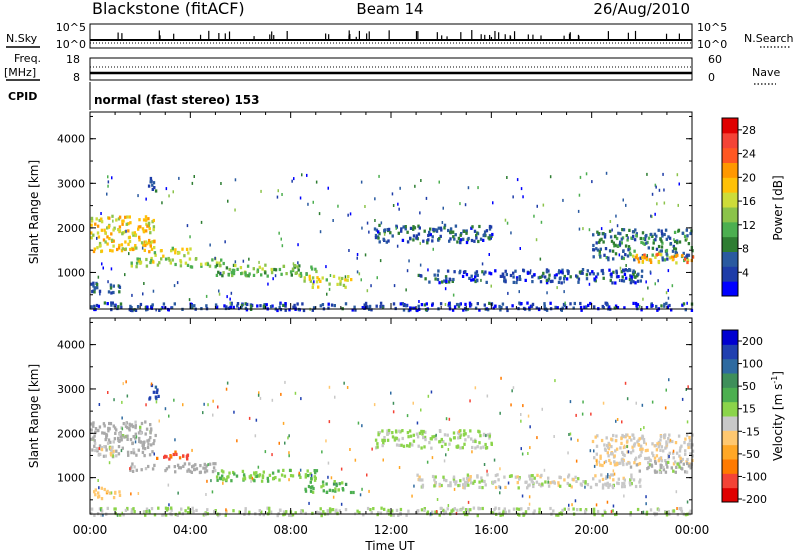  What do you see at coordinates (27, 58) in the screenshot?
I see `freq-label: Freq.` at bounding box center [27, 58].